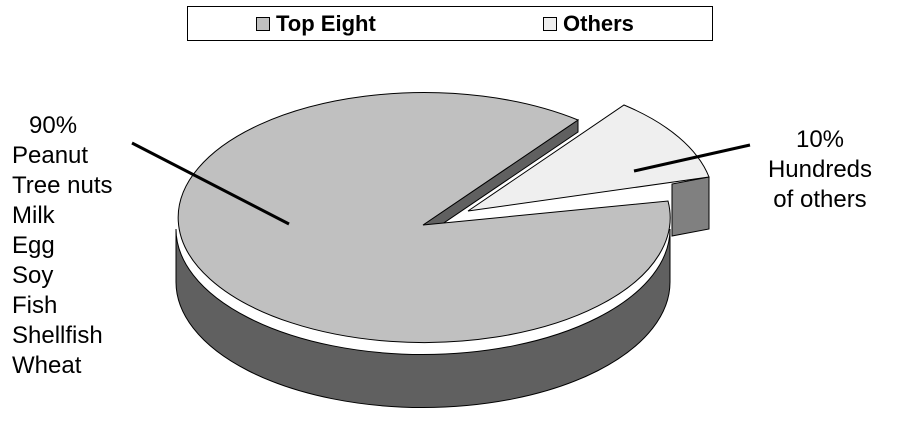 This screenshot has width=897, height=445. I want to click on pie-slice-others-top, so click(588, 158).